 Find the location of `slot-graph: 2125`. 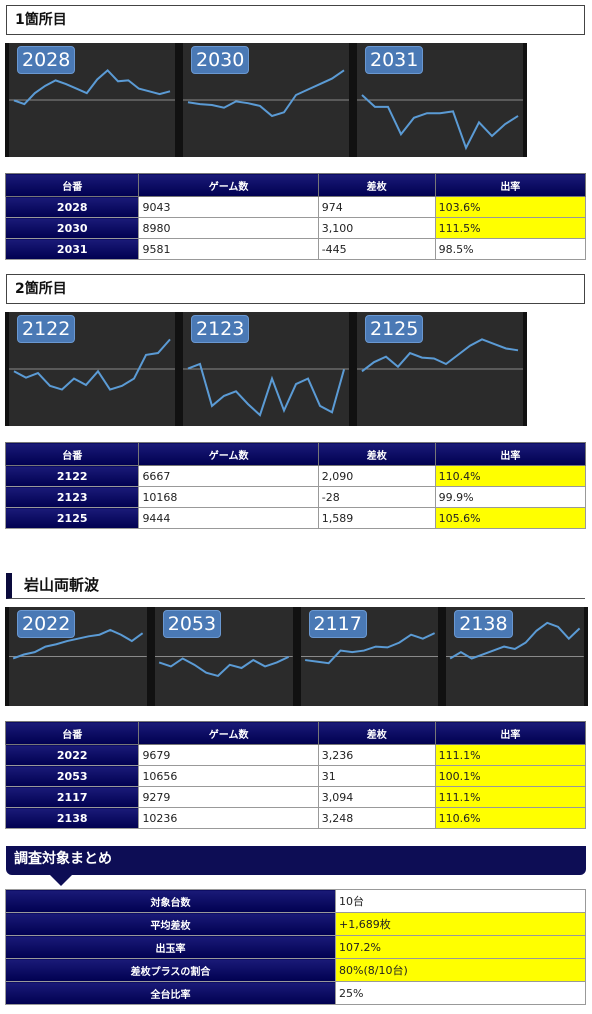

slot-graph: 2125 is located at coordinates (440, 369).